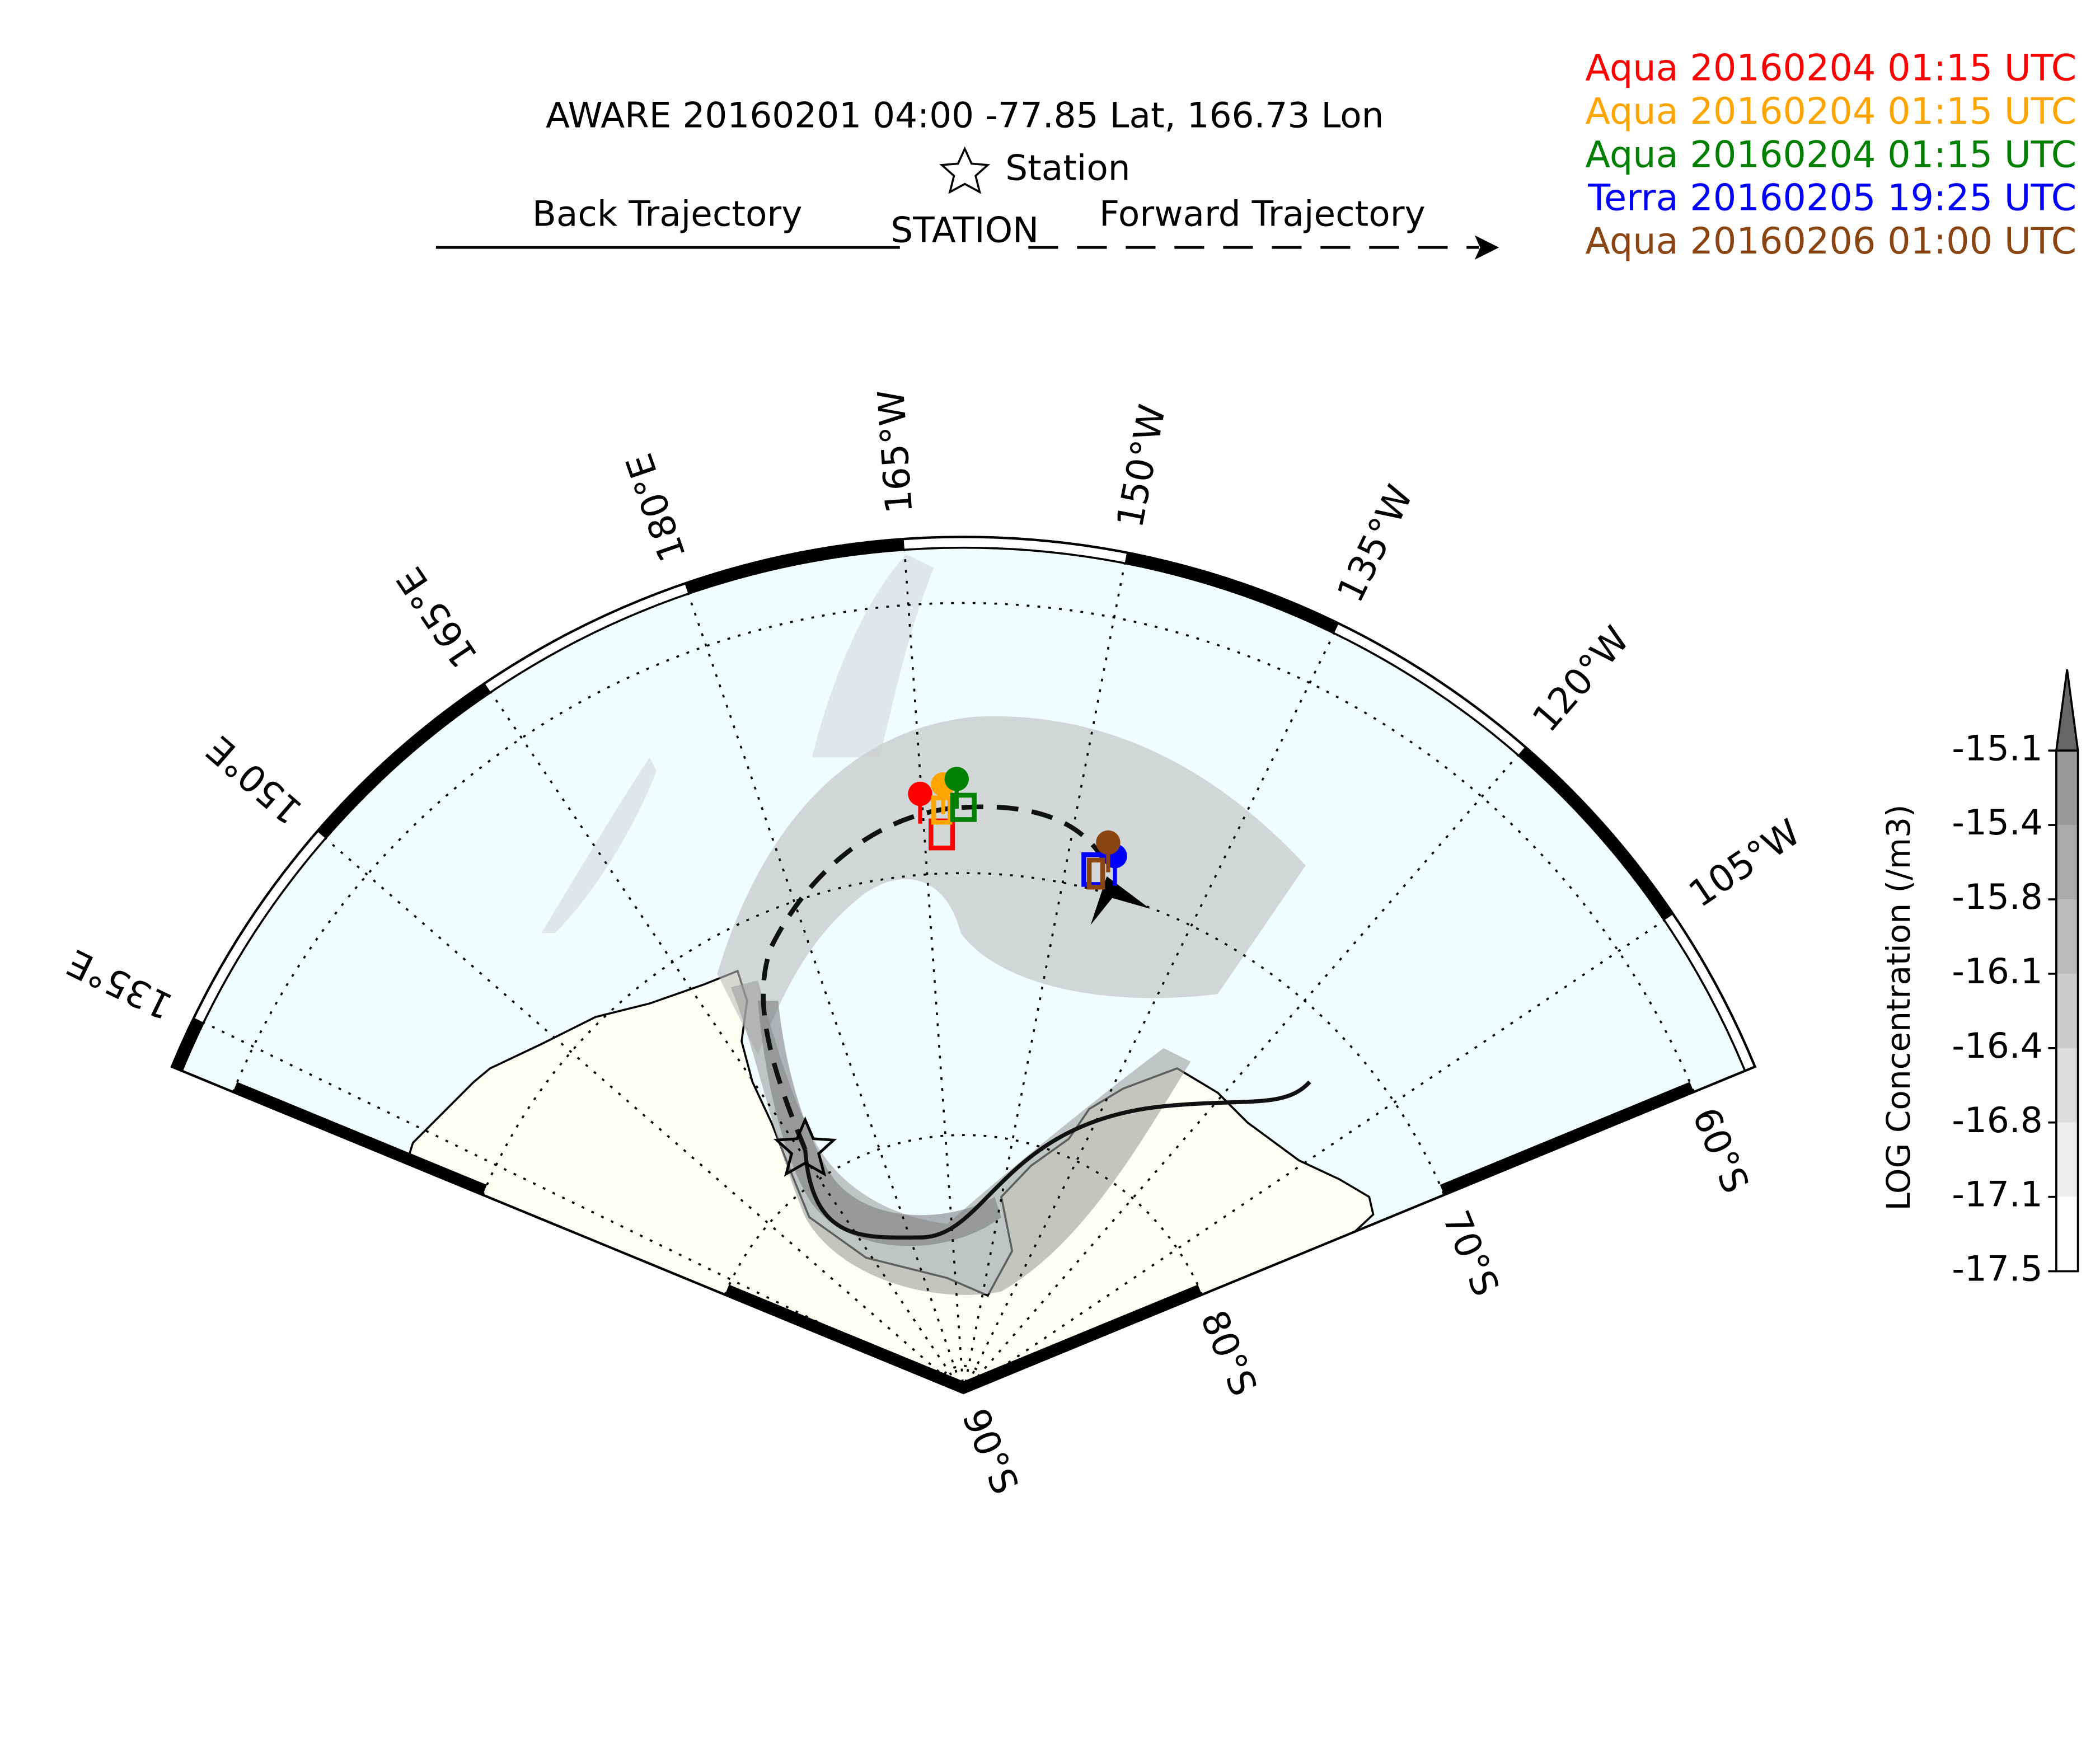 This screenshot has height=1750, width=2100. I want to click on forward-trajectory-legend: Forward Trajectory, so click(1262, 214).